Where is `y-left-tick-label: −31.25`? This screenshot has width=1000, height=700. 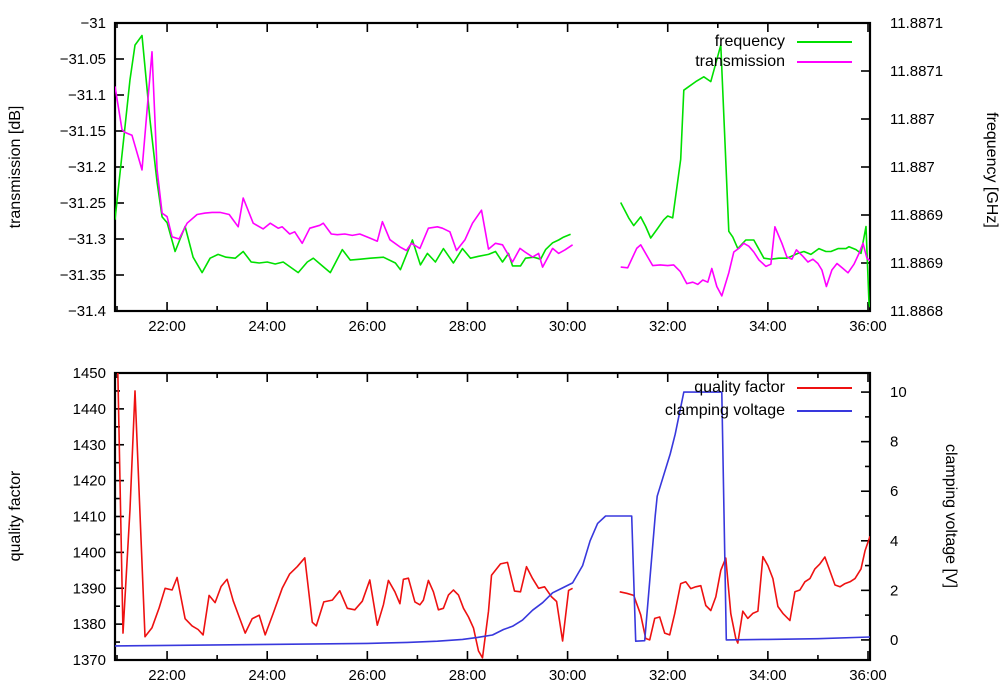
y-left-tick-label: −31.25 is located at coordinates (83, 203).